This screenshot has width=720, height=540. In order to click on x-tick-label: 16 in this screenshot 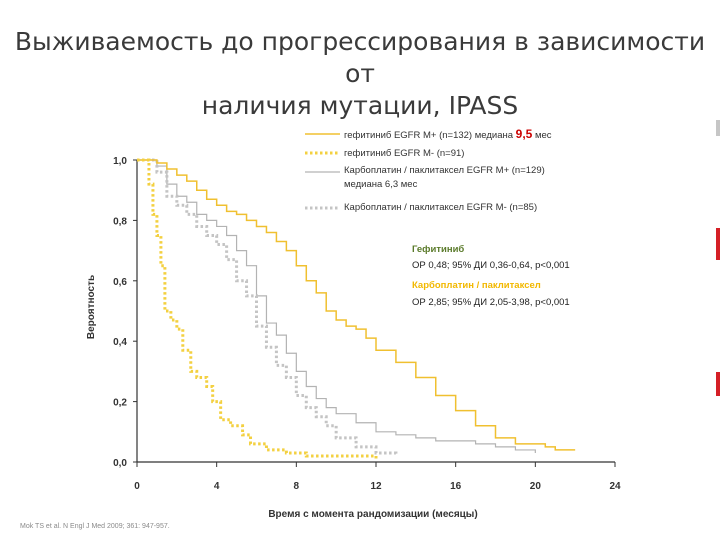, I will do `click(456, 486)`.